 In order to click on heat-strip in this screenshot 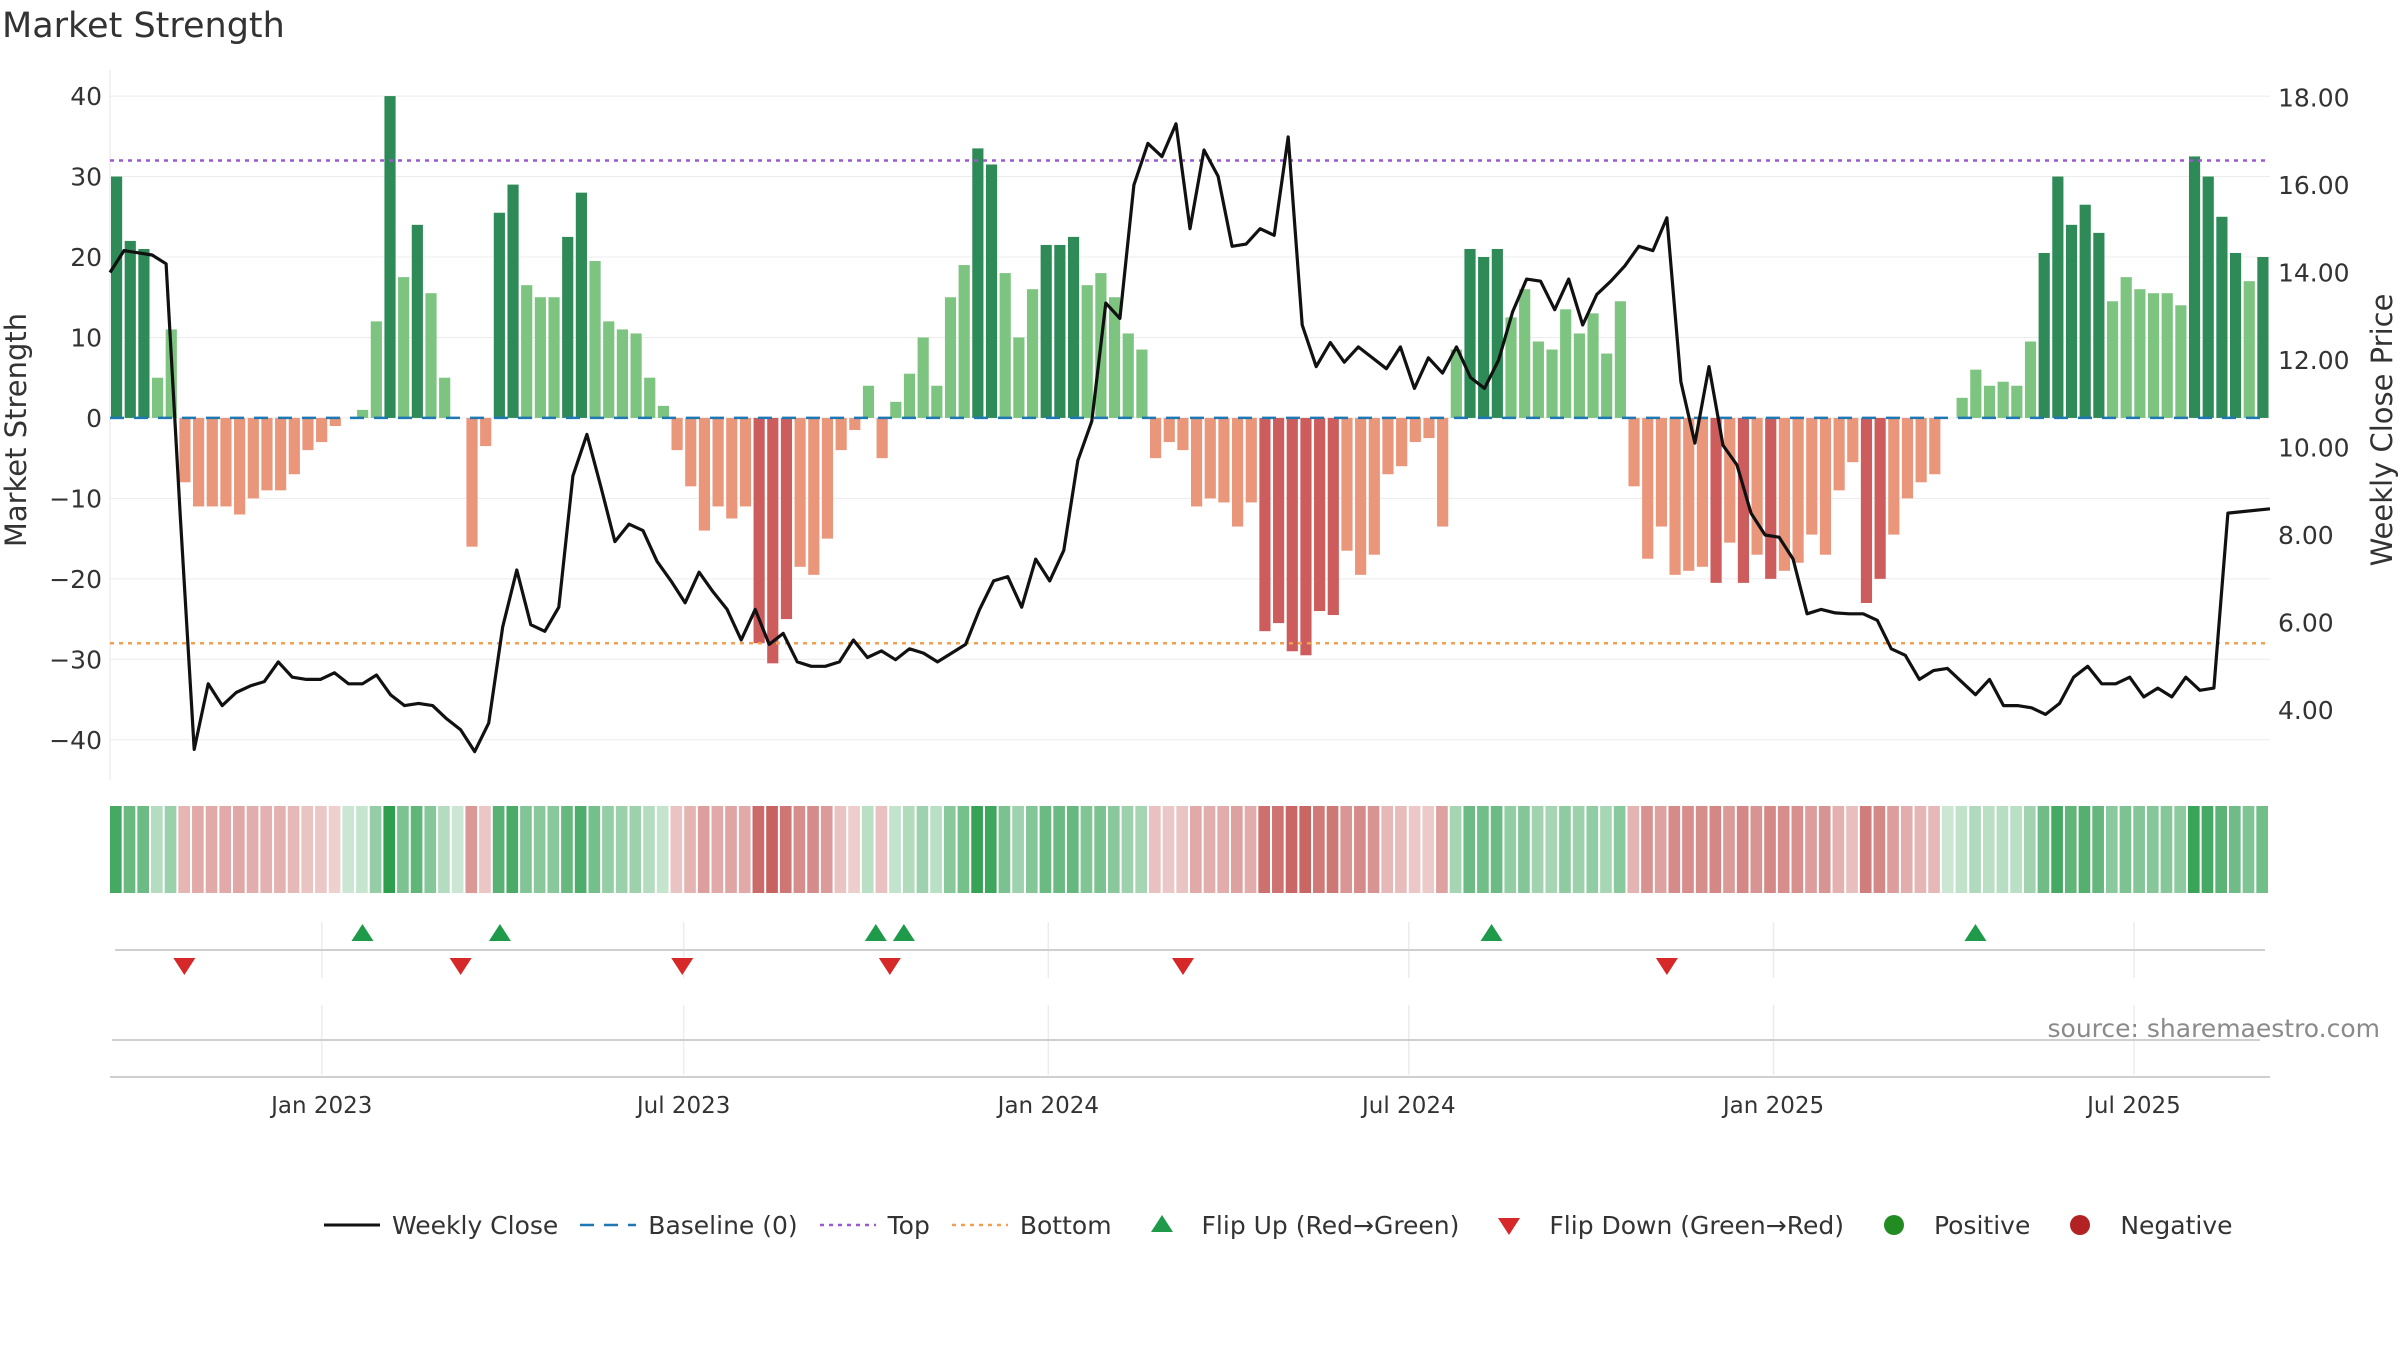, I will do `click(1189, 849)`.